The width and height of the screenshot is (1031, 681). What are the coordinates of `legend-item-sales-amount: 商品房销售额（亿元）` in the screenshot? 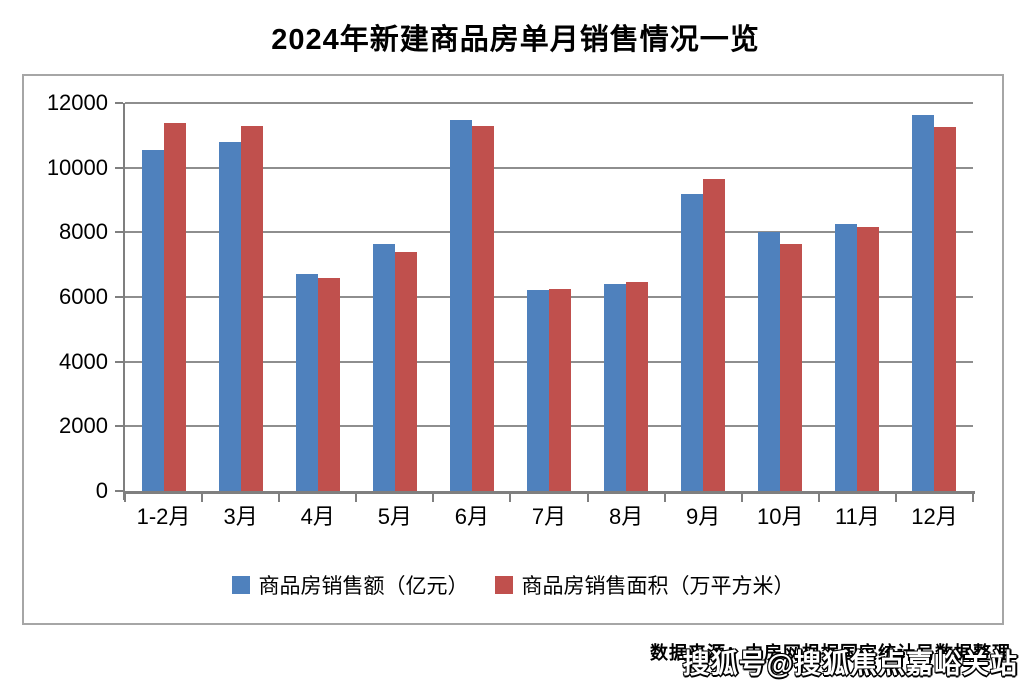 It's located at (350, 585).